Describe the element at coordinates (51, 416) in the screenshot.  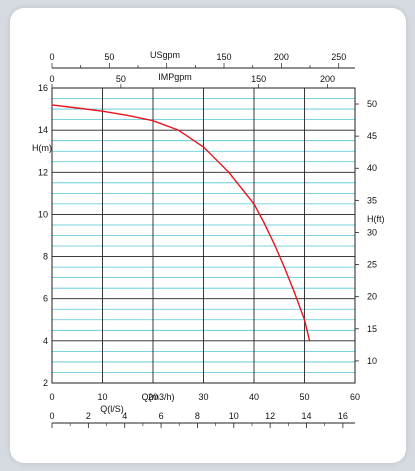
I see `x-tick-label-ls: 0` at that location.